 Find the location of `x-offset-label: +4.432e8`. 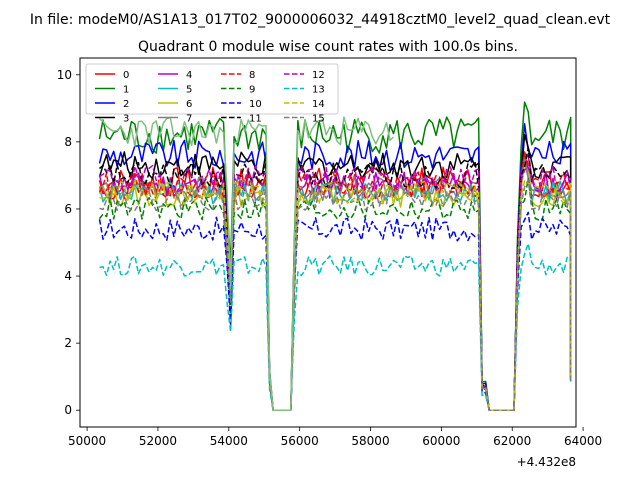

x-offset-label: +4.432e8 is located at coordinates (546, 462).